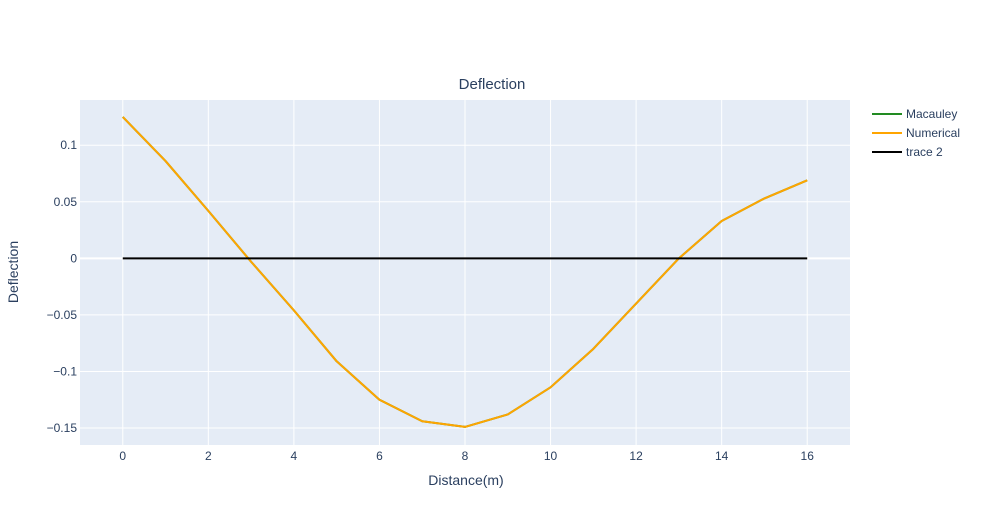  Describe the element at coordinates (551, 456) in the screenshot. I see `x-tick-label: 10` at that location.